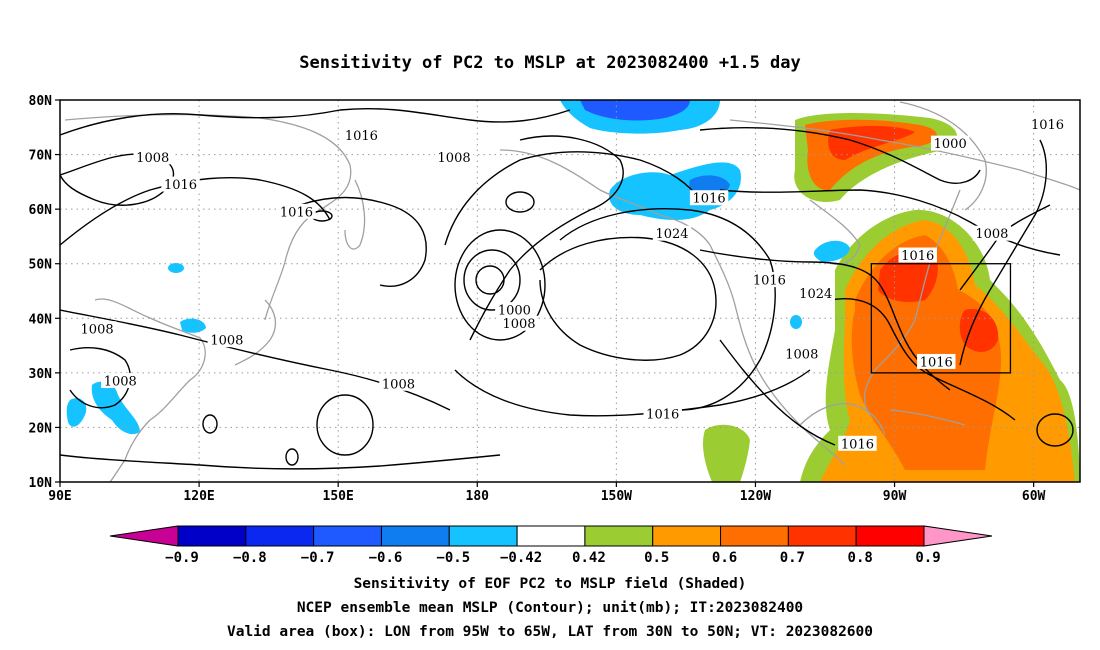 The image size is (1100, 650). I want to click on positive-shading-atlantic-core, so click(979, 330).